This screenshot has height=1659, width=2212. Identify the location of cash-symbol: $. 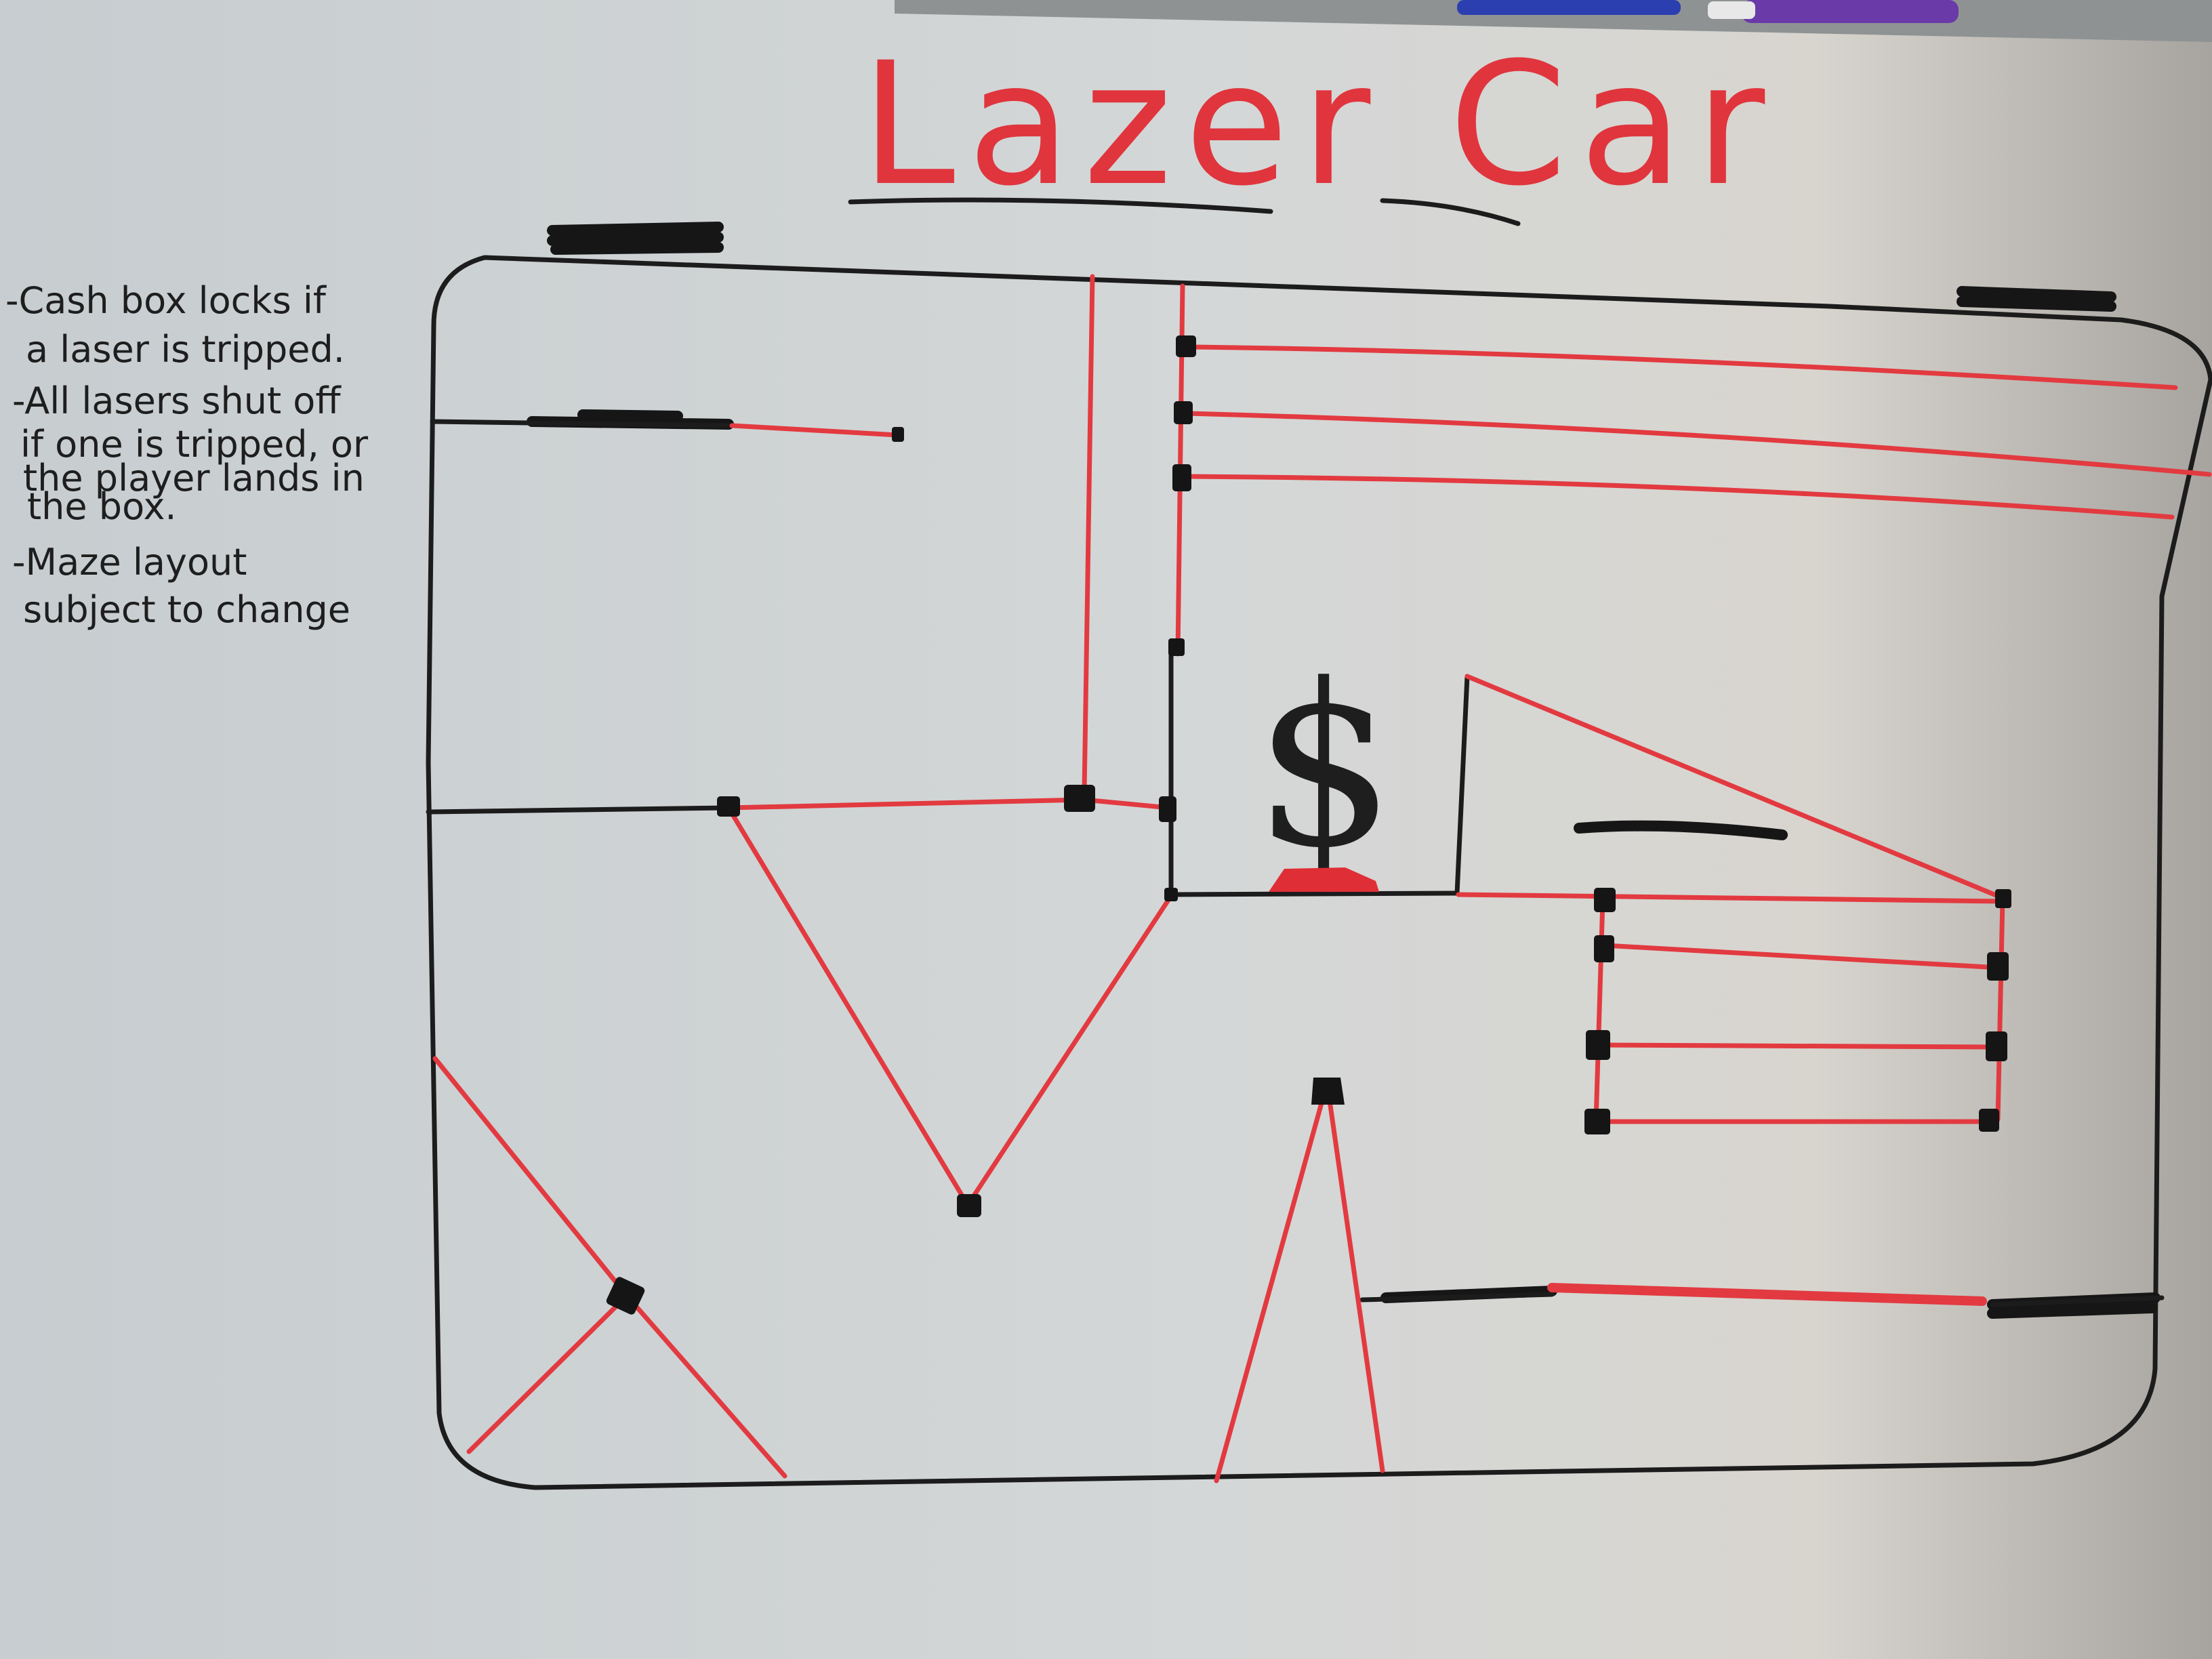
(1325, 766).